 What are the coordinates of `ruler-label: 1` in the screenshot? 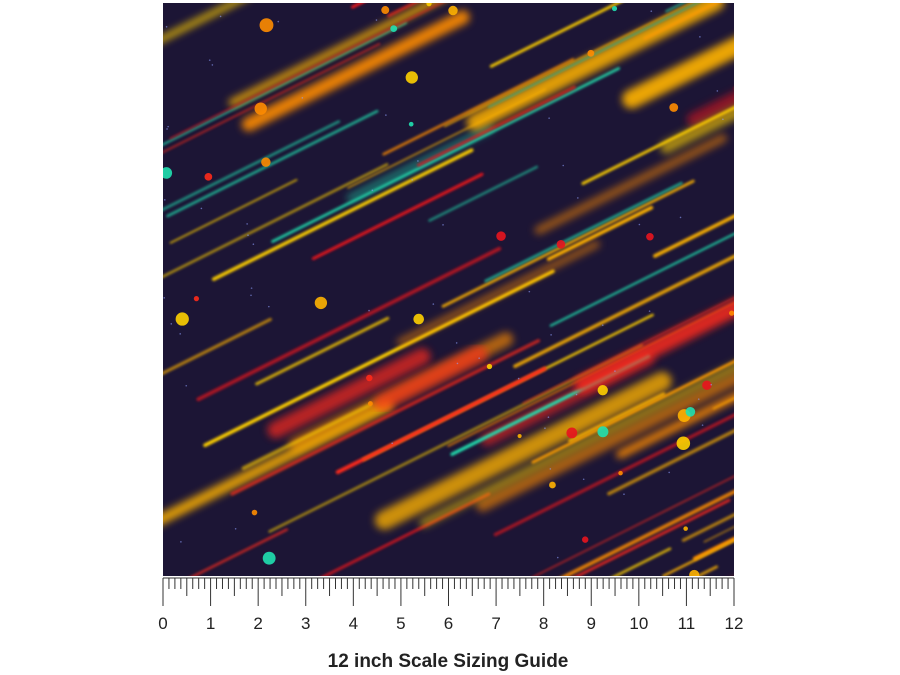 It's located at (210, 623).